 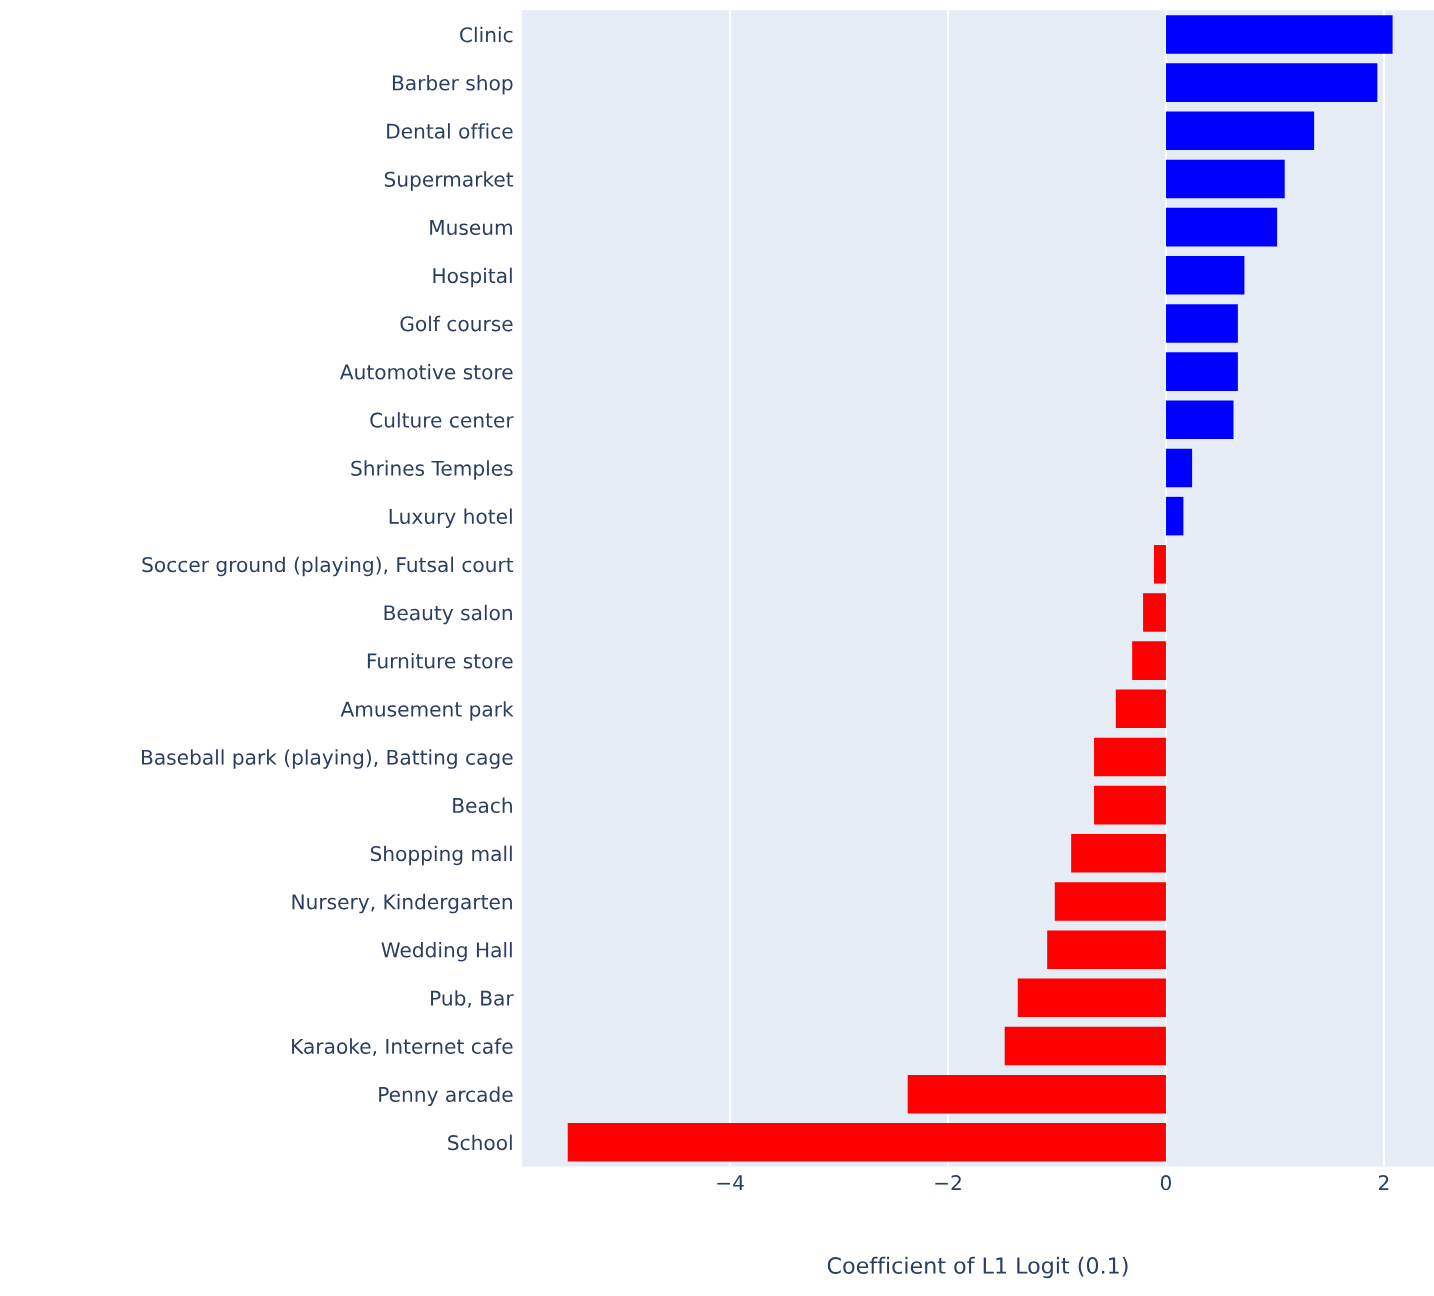 I want to click on y-tick-label: Barber shop, so click(x=452, y=84).